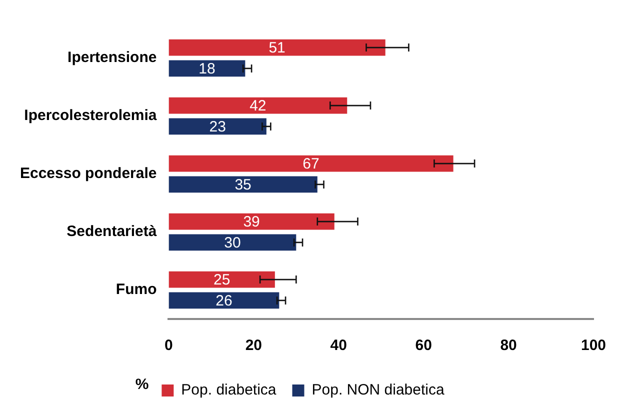  Describe the element at coordinates (378, 390) in the screenshot. I see `legend-label: Pop. NON diabetica` at that location.